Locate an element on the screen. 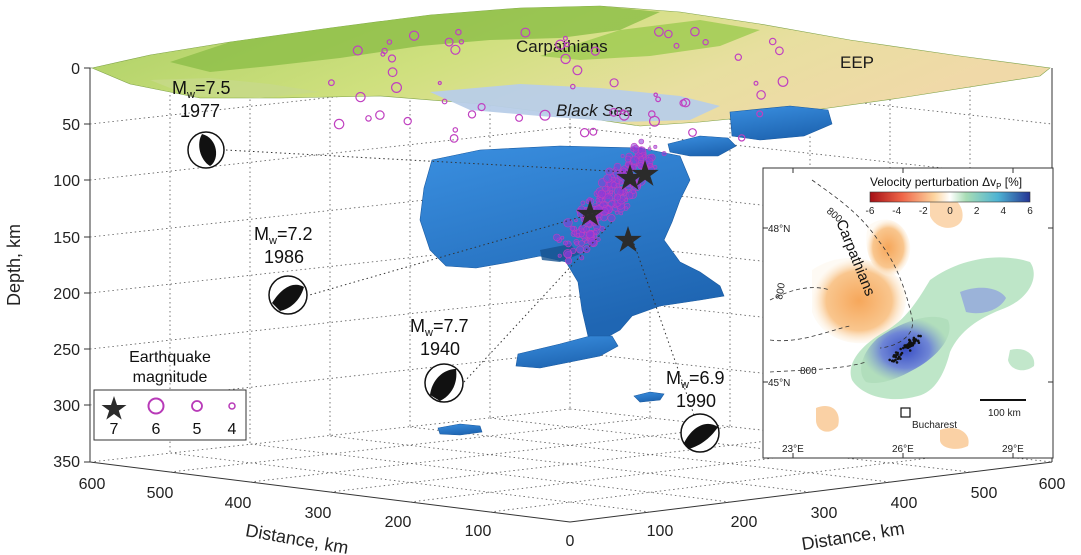 Image resolution: width=1081 pixels, height=555 pixels. colorbar-tick: -4 is located at coordinates (896, 211).